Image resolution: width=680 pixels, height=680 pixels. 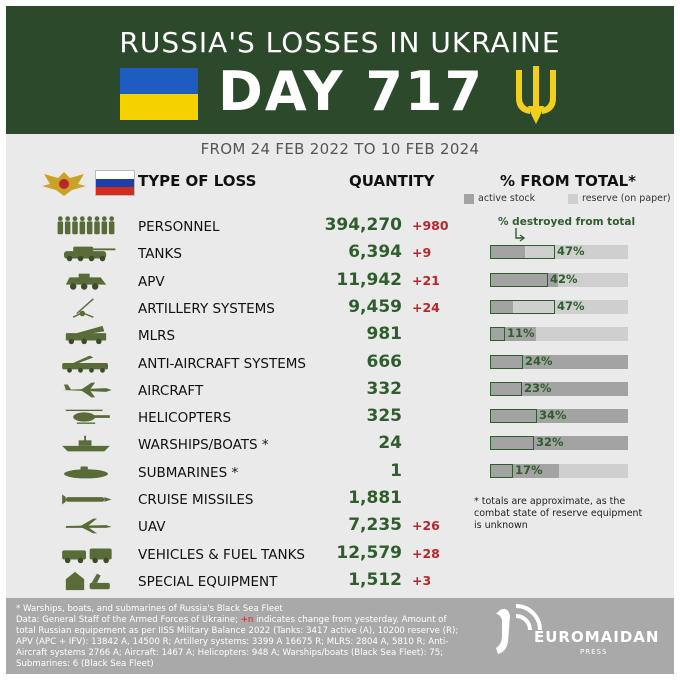 I want to click on table-row: HELICOPTERS 325 34%, so click(x=340, y=417).